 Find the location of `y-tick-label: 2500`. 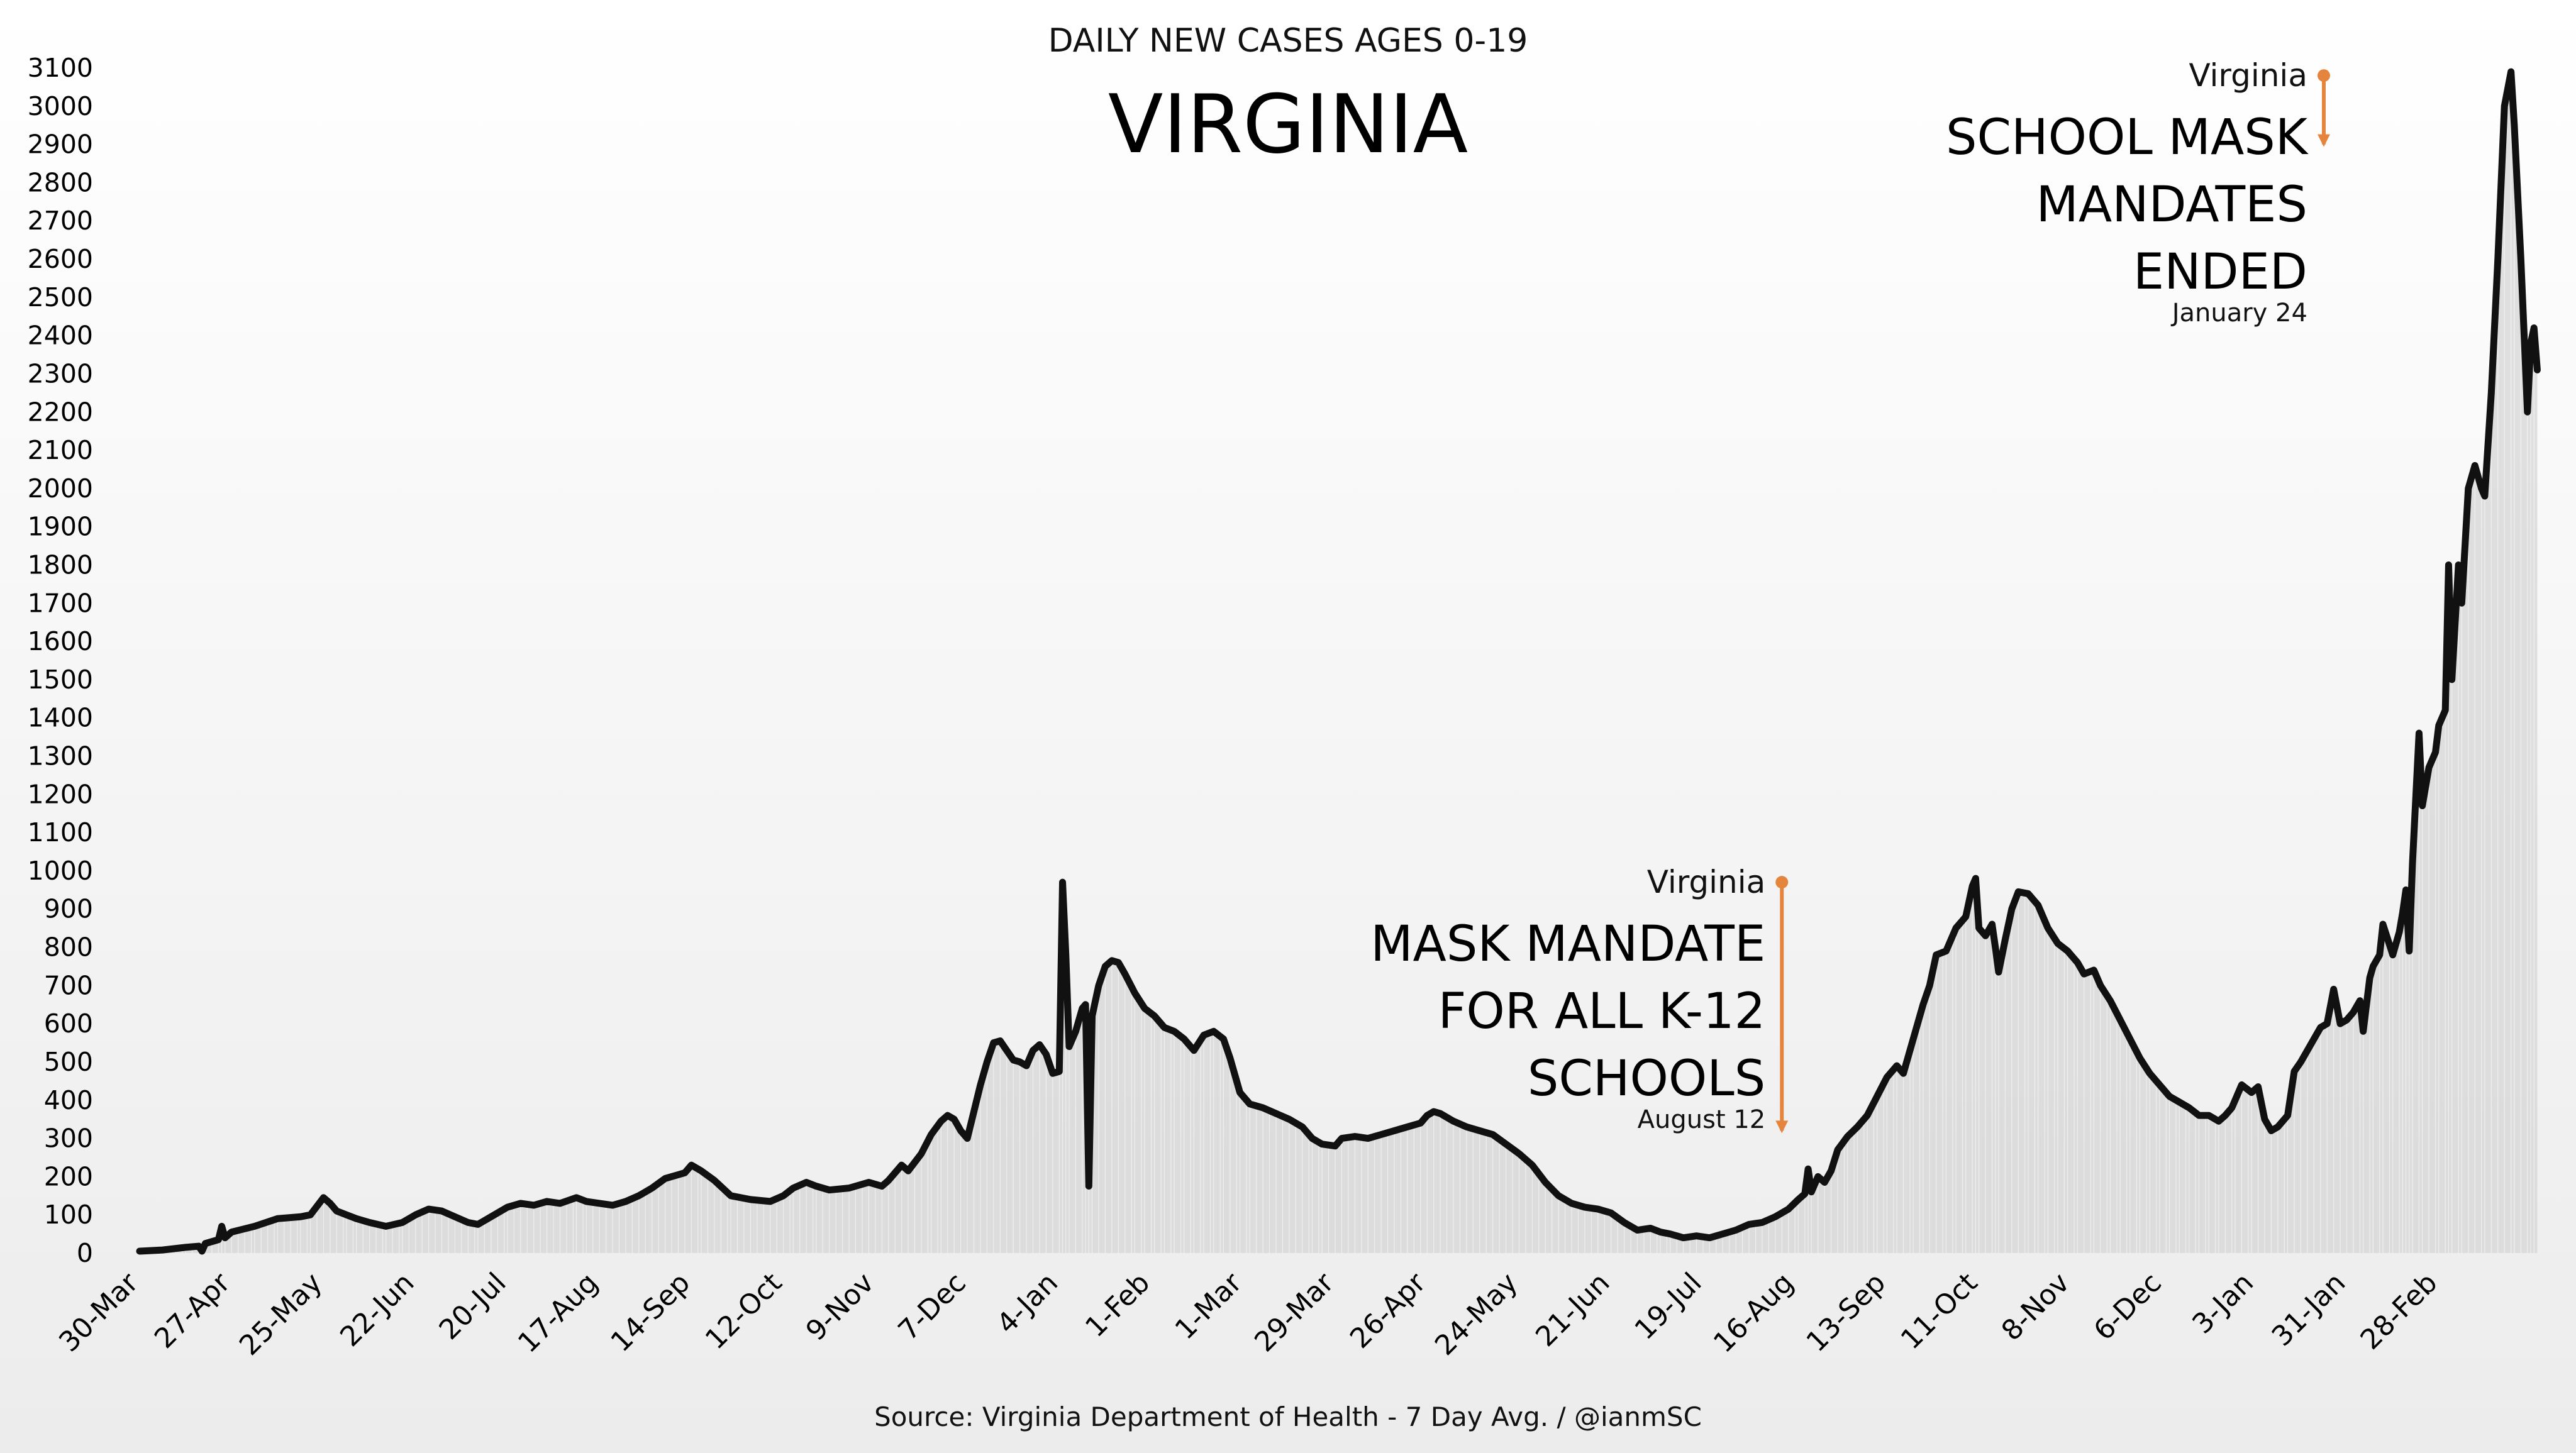

y-tick-label: 2500 is located at coordinates (60, 297).